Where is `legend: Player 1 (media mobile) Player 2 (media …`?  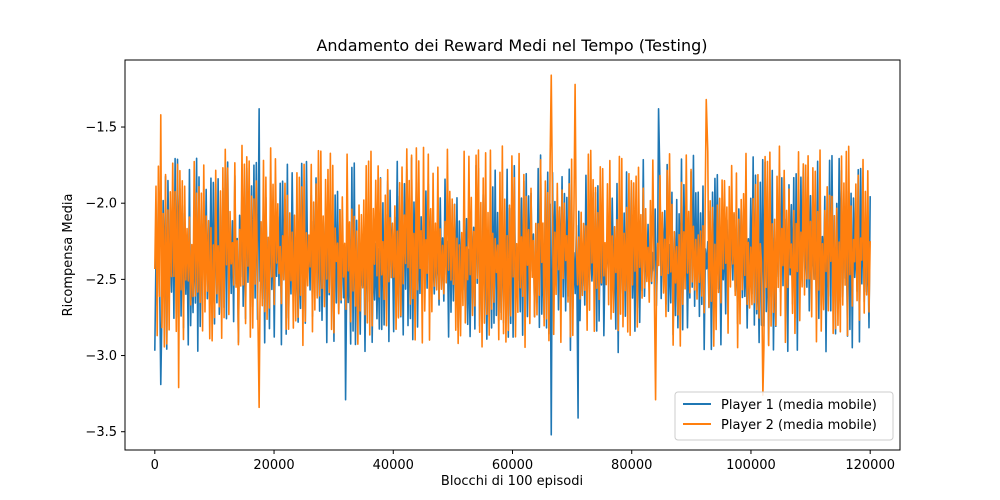 legend: Player 1 (media mobile) Player 2 (media … is located at coordinates (784, 416).